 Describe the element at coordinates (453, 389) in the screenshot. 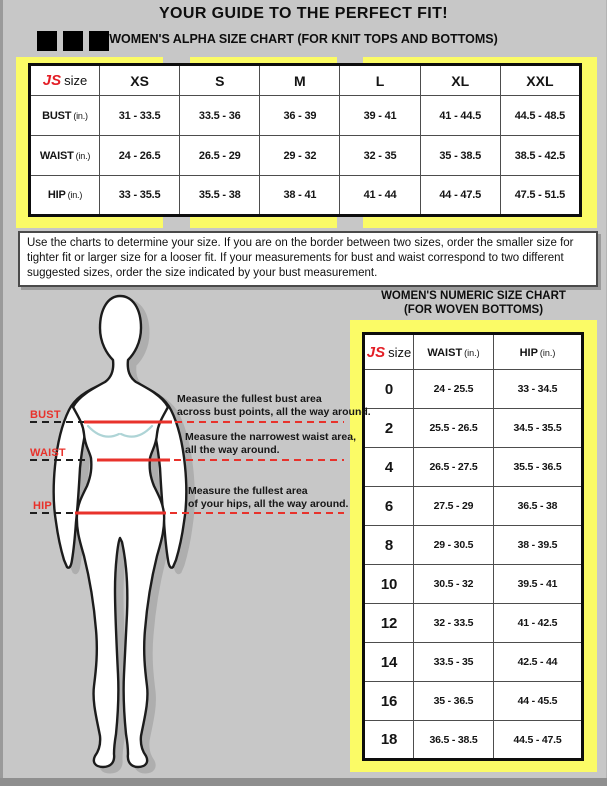

I see `numeric-waist-cell: 24 - 25.5` at that location.